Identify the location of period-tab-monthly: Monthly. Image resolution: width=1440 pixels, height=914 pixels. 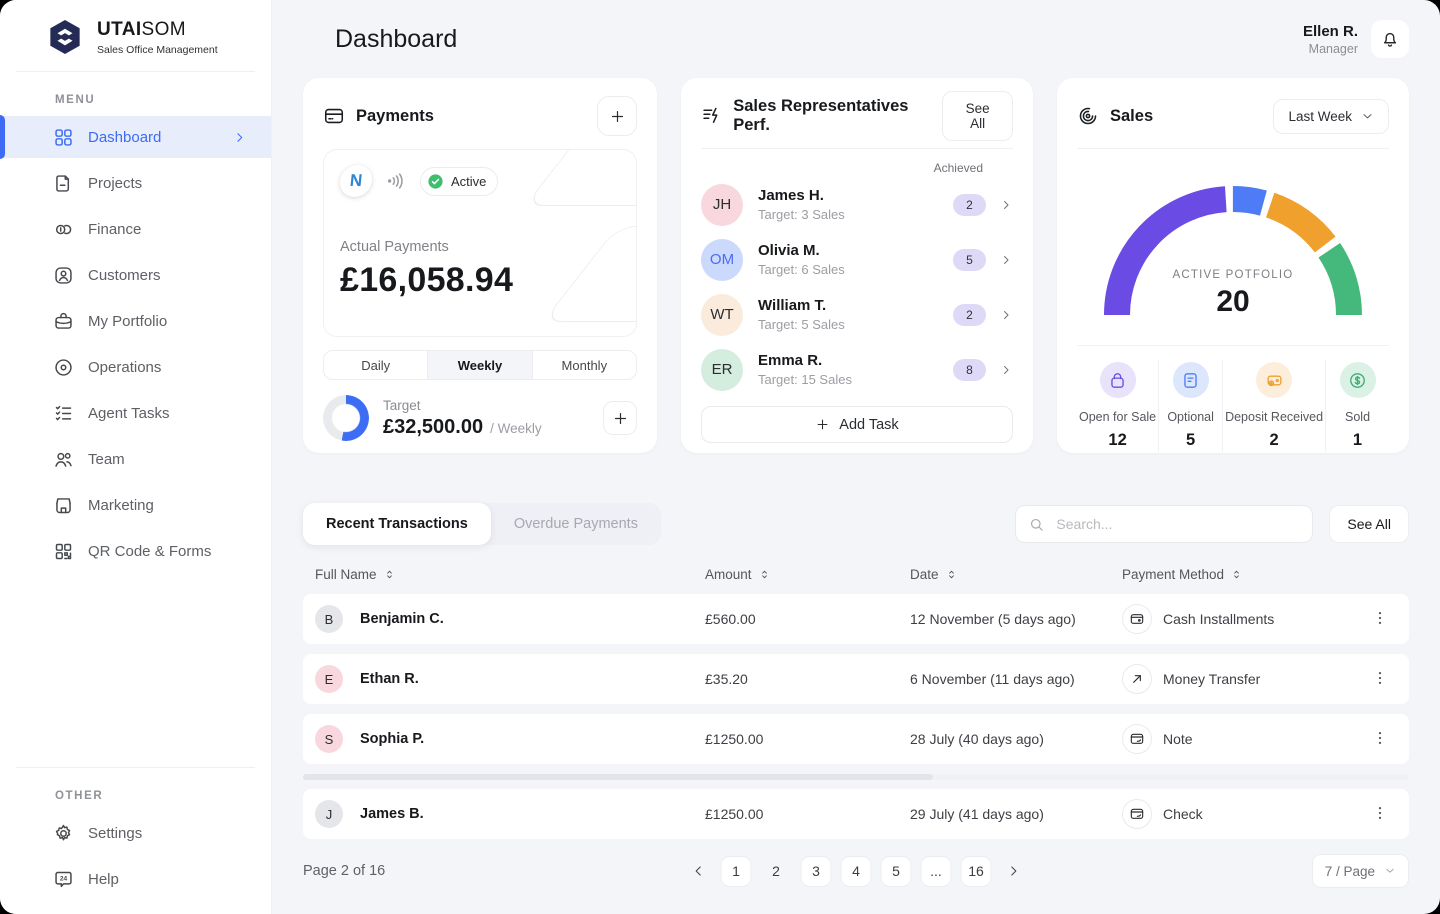
(584, 365).